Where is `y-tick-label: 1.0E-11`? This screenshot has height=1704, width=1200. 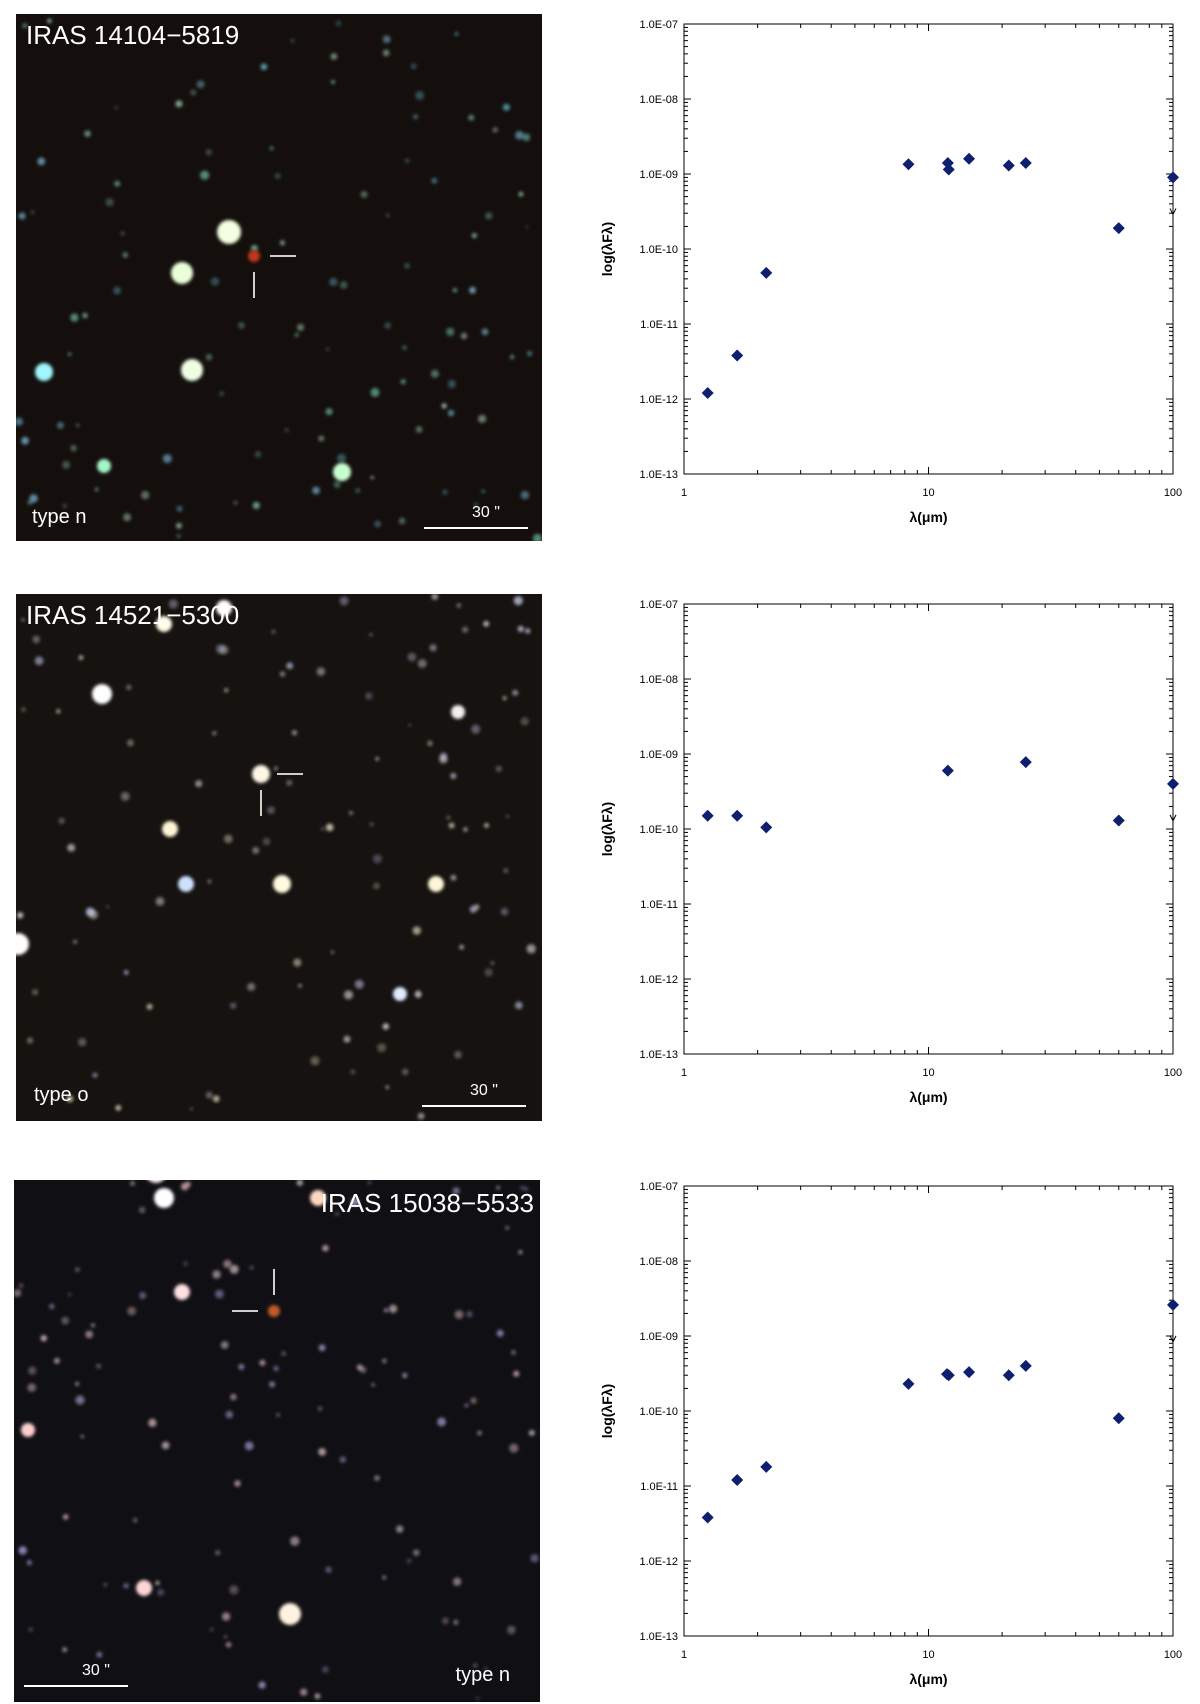
y-tick-label: 1.0E-11 is located at coordinates (659, 325).